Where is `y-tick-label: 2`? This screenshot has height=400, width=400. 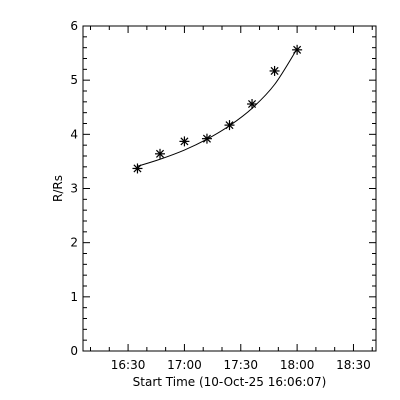 y-tick-label: 2 is located at coordinates (74, 243).